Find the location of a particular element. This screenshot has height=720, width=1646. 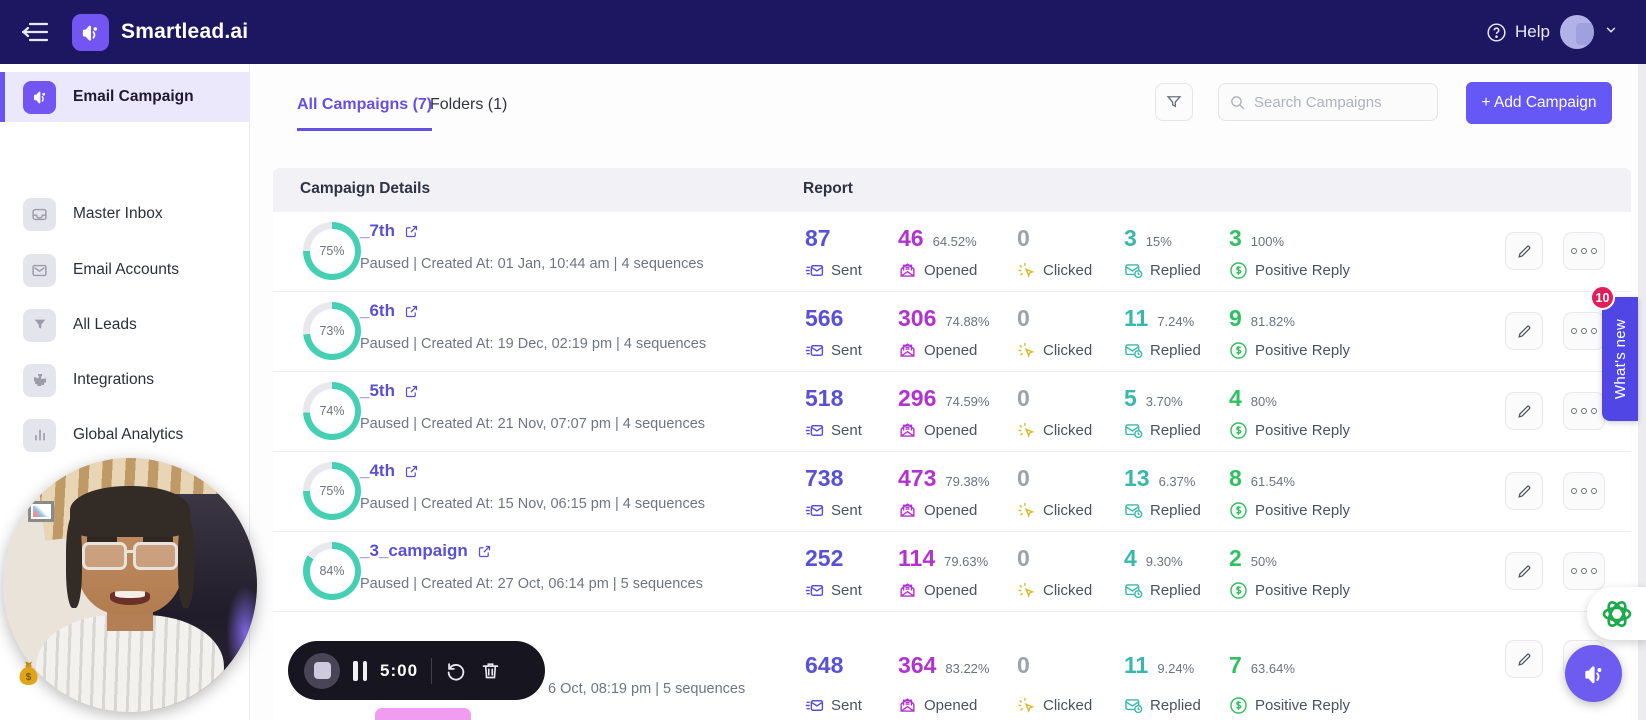

replied-pct: 3.70% is located at coordinates (1164, 401).